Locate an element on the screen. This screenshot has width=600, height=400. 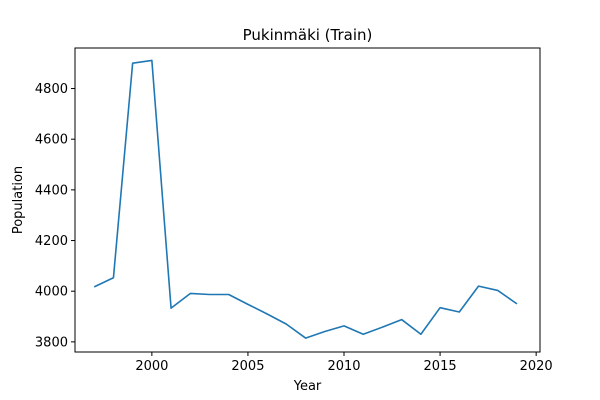
x-axis-label: Year is located at coordinates (307, 386).